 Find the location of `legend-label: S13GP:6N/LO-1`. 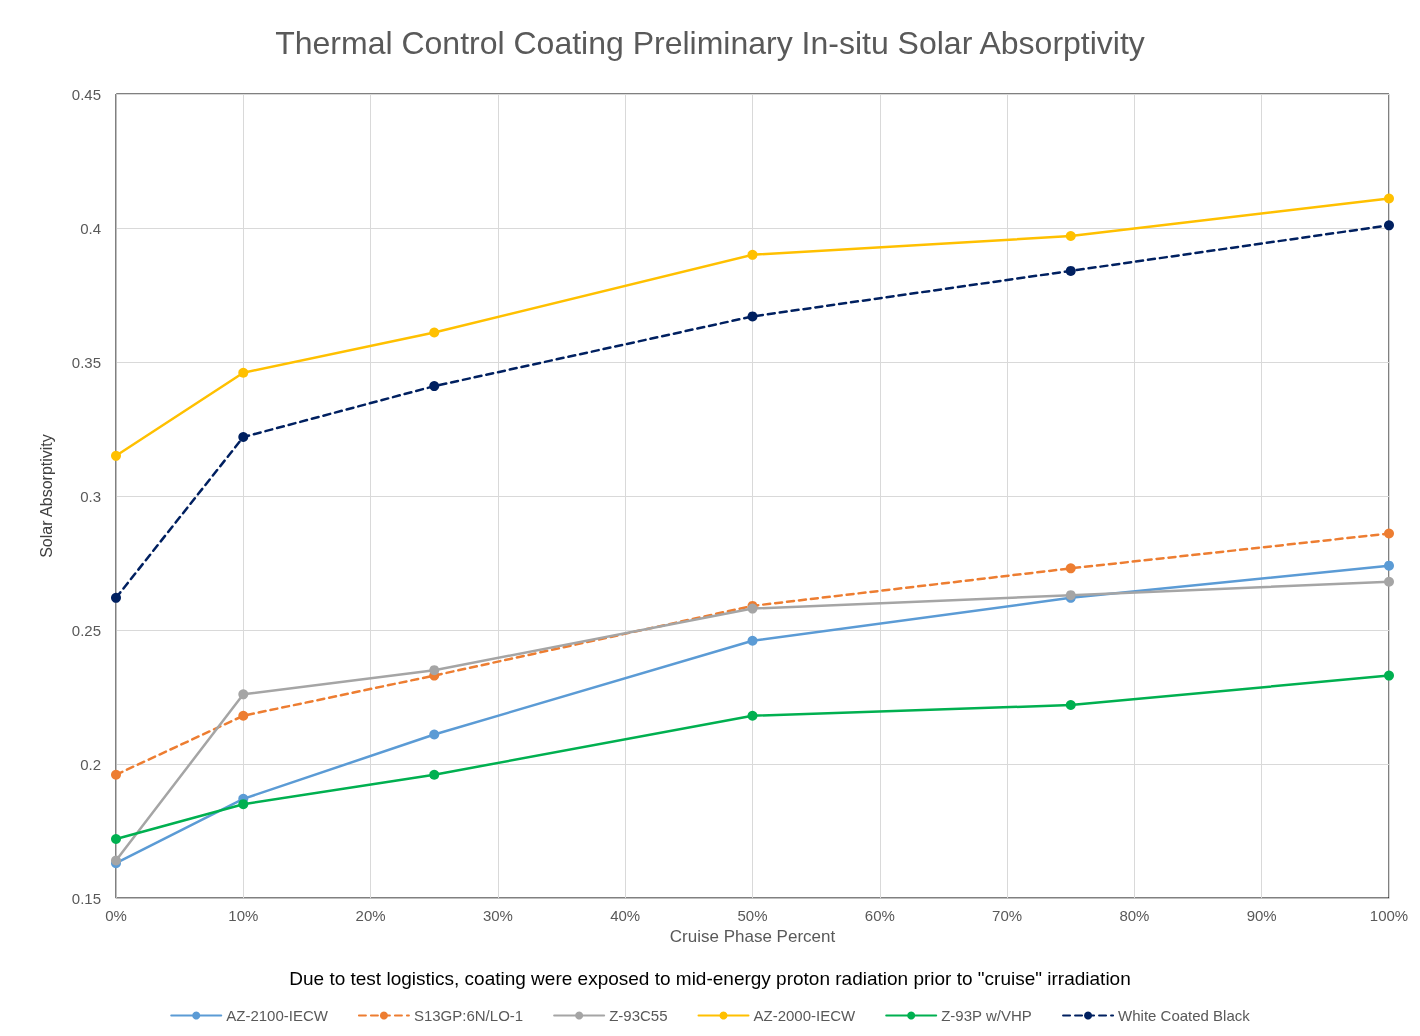

legend-label: S13GP:6N/LO-1 is located at coordinates (468, 1015).